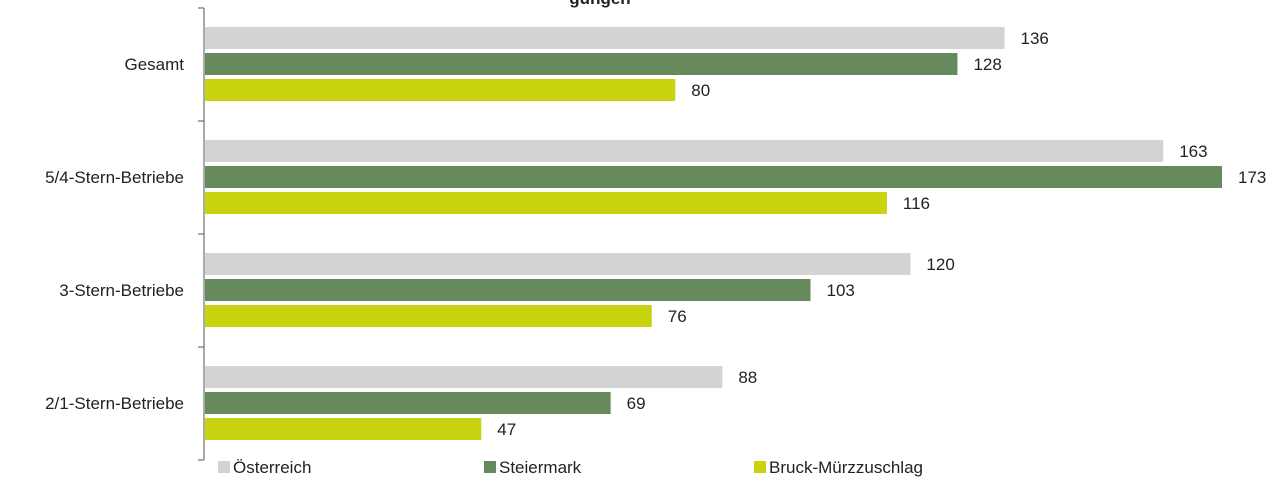  I want to click on data-label: 128, so click(987, 64).